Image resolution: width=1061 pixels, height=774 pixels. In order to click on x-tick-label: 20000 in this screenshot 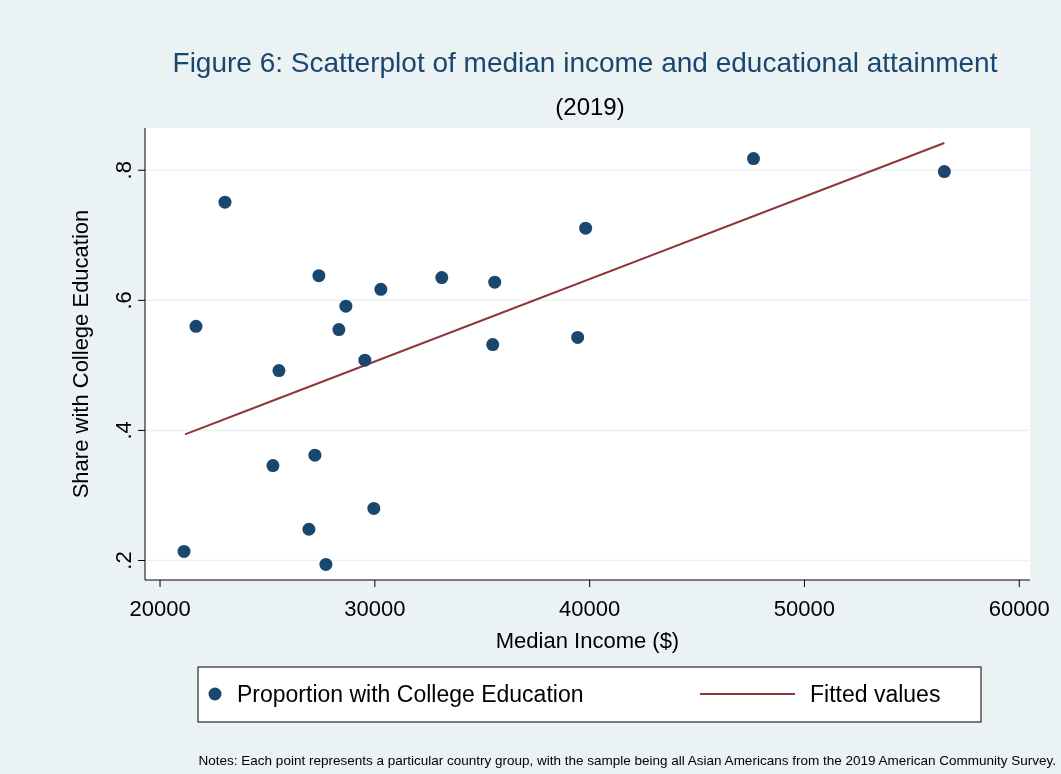, I will do `click(160, 608)`.